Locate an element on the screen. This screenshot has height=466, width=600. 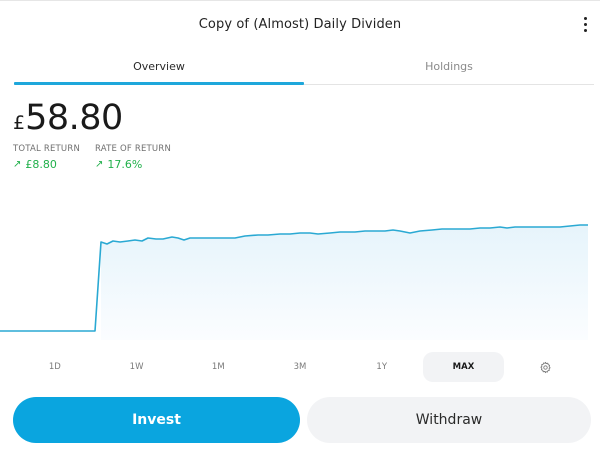
withdraw-button: Withdraw is located at coordinates (449, 420).